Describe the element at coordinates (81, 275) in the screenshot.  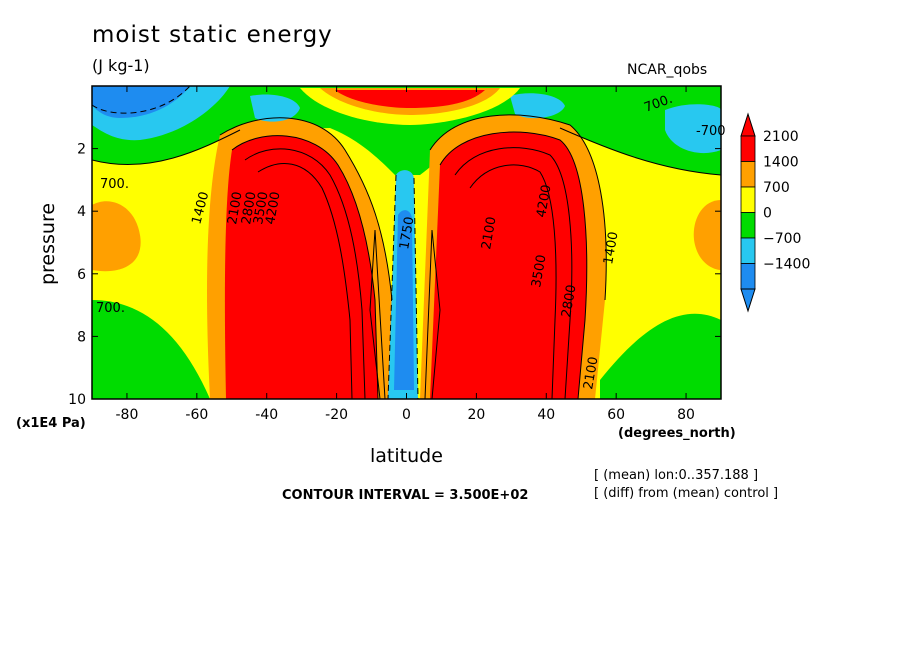
I see `y-tick-label: 6` at that location.